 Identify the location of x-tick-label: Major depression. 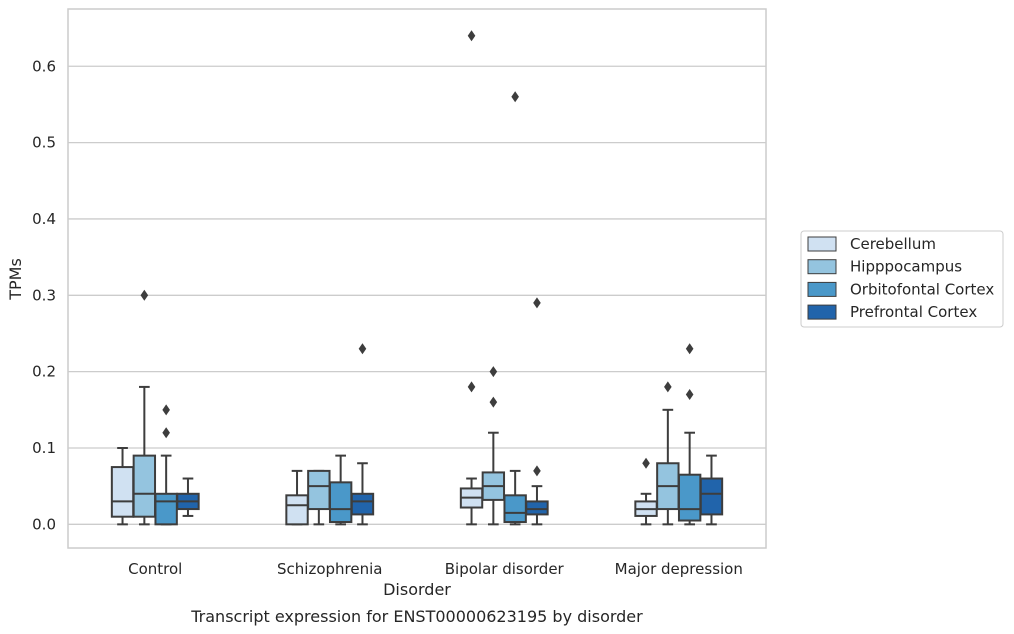
(679, 569).